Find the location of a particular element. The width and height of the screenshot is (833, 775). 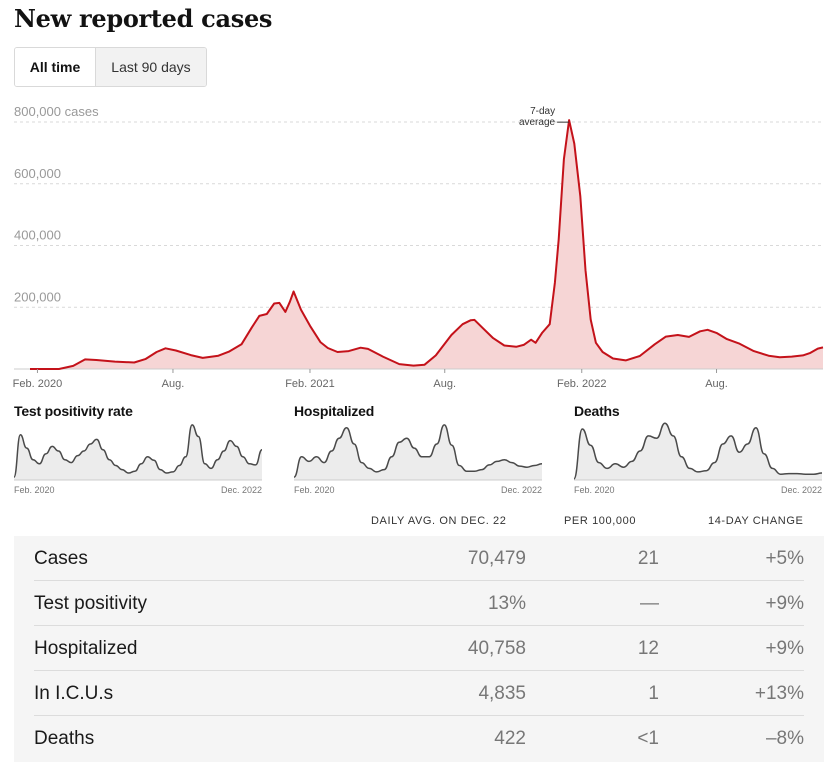

per-100k-value: 1 is located at coordinates (653, 693).